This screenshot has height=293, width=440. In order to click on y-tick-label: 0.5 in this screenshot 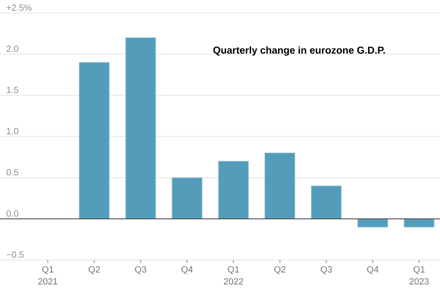, I will do `click(12, 172)`.